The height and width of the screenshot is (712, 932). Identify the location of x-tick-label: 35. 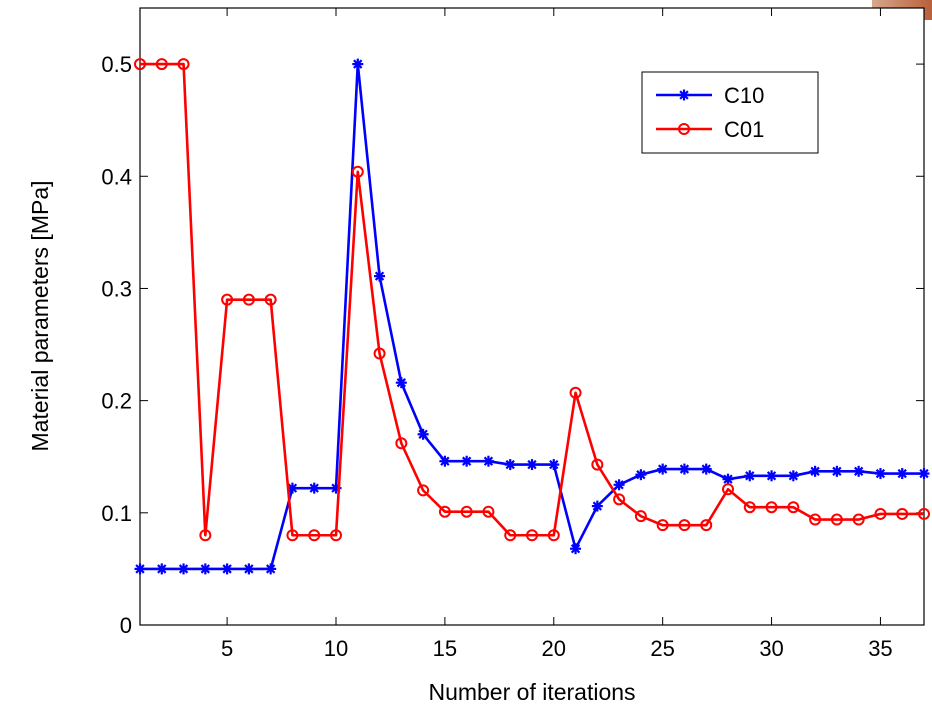
(880, 648).